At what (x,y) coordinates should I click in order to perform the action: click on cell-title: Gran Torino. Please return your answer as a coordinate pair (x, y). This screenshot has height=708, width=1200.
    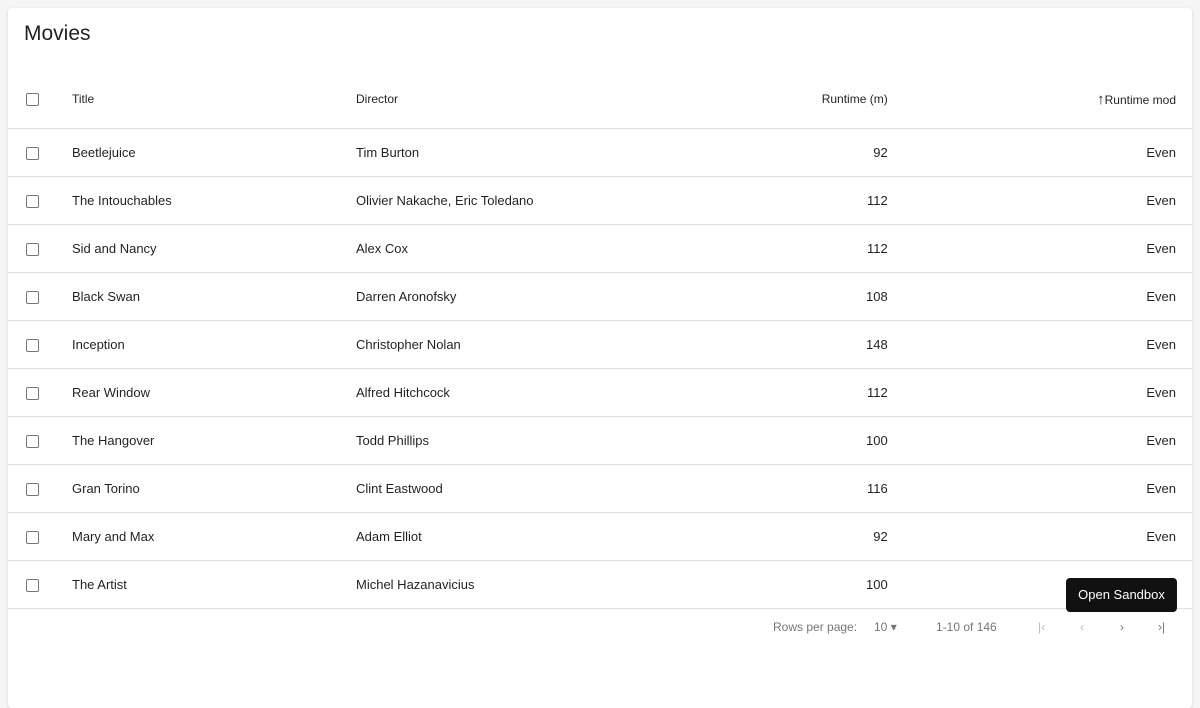
    Looking at the image, I should click on (214, 488).